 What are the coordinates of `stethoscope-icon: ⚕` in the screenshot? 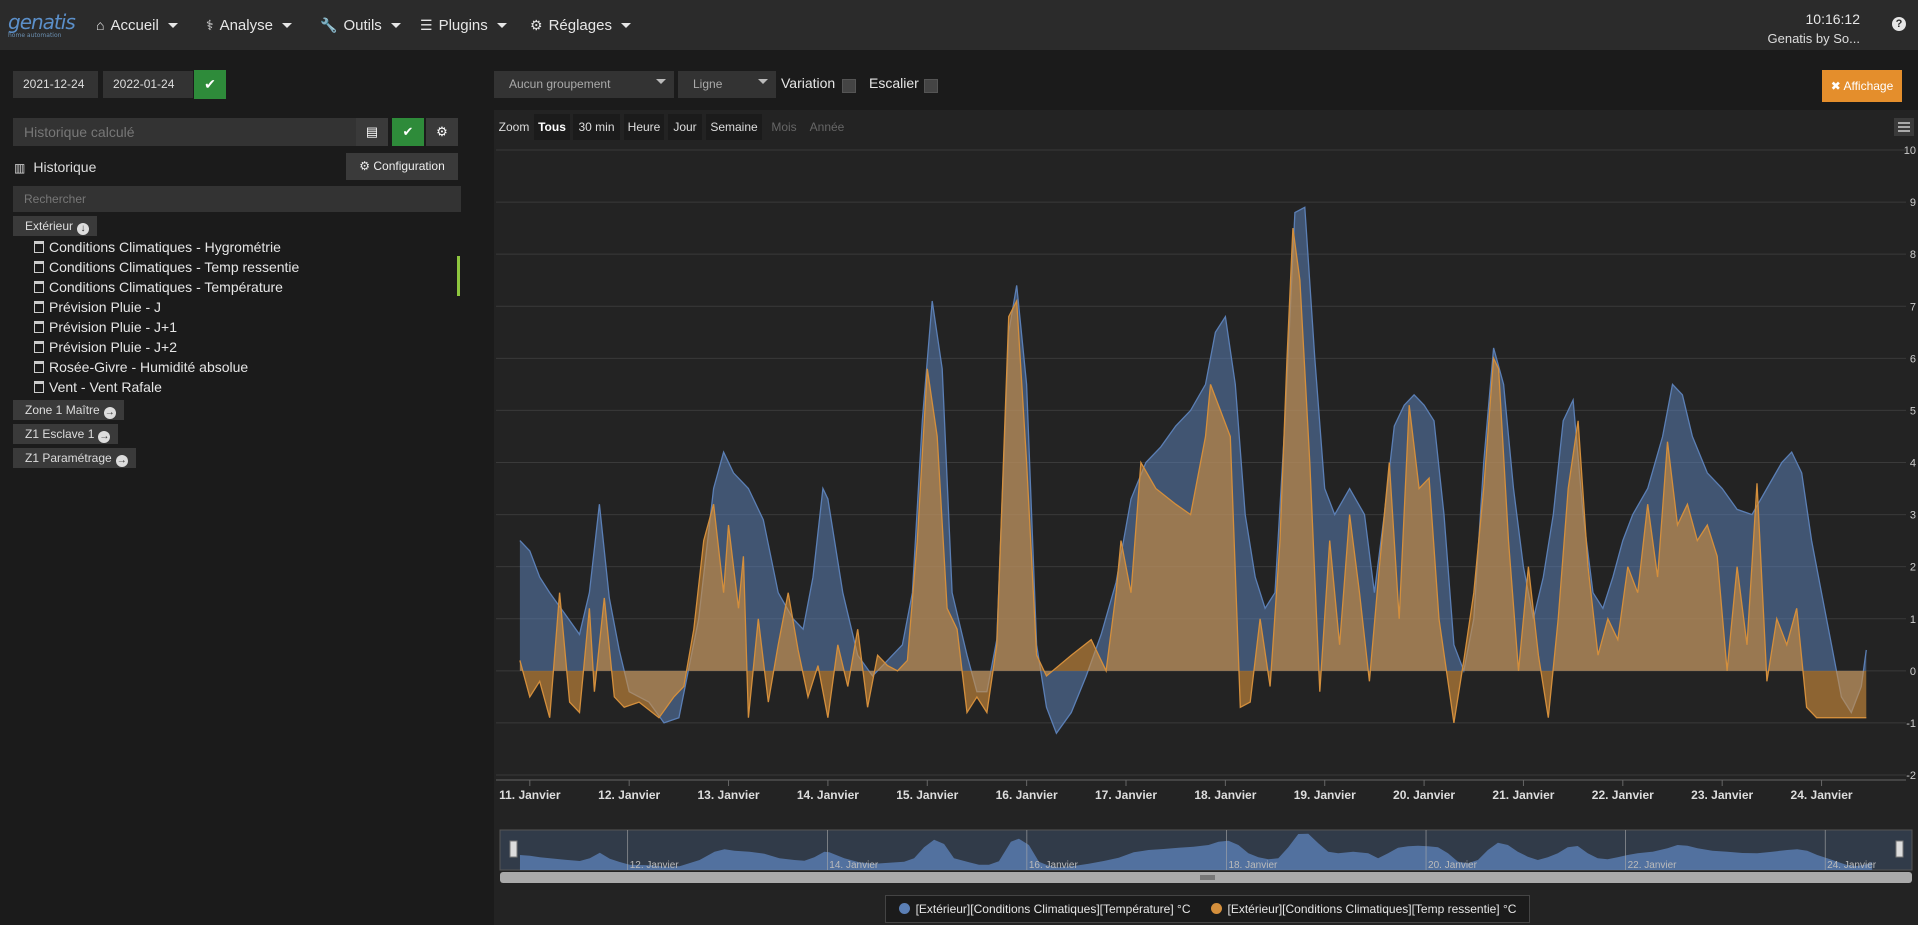 It's located at (210, 24).